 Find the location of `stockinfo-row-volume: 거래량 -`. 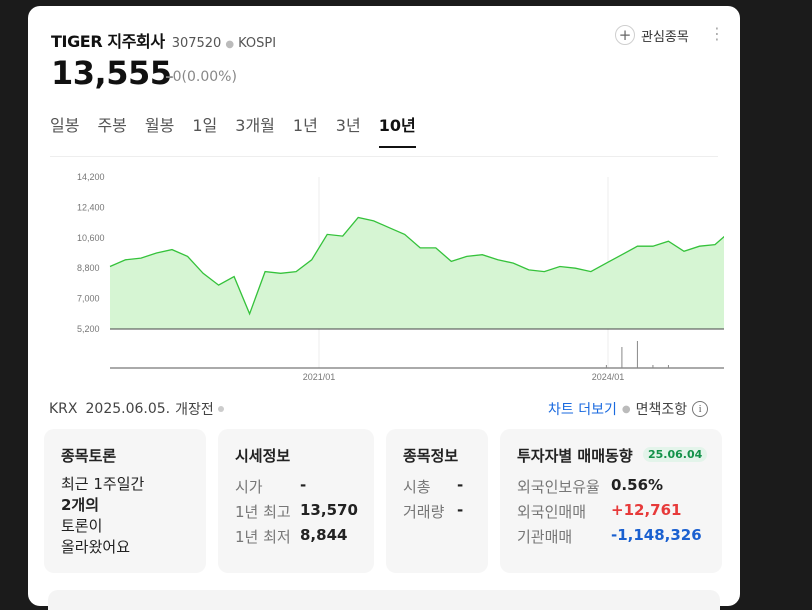

stockinfo-row-volume: 거래량 - is located at coordinates (433, 511).